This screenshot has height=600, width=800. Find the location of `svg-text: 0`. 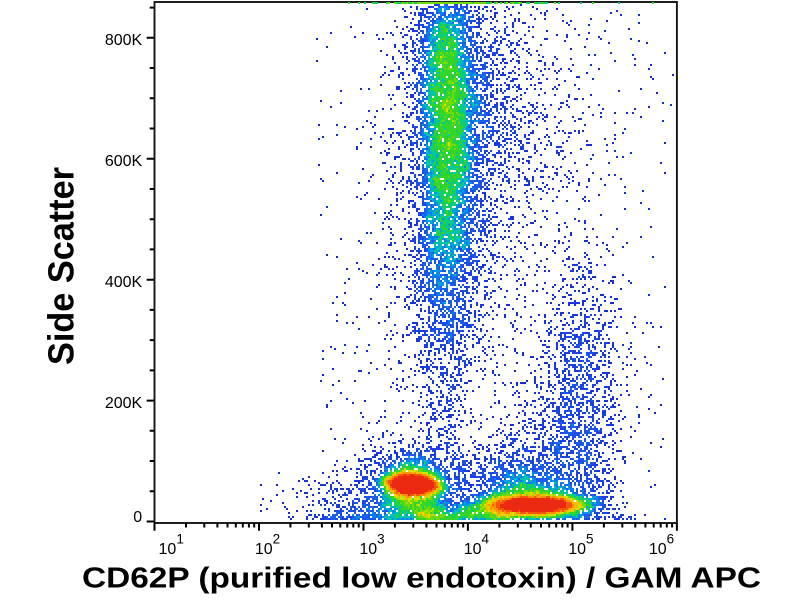

svg-text: 0 is located at coordinates (137, 517).